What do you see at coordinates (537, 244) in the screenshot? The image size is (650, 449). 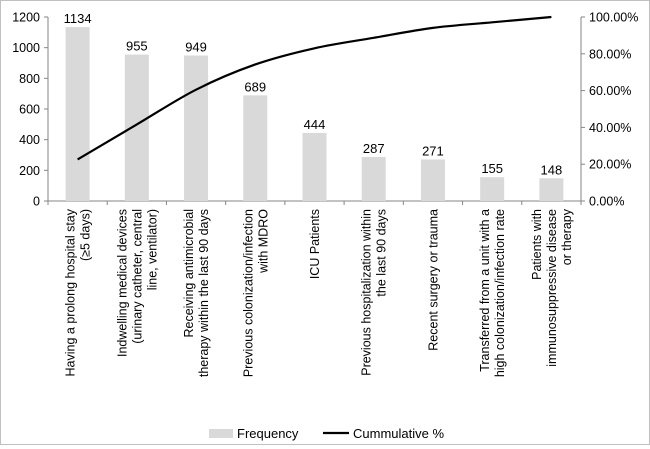 I see `category-label-line: Patients with` at bounding box center [537, 244].